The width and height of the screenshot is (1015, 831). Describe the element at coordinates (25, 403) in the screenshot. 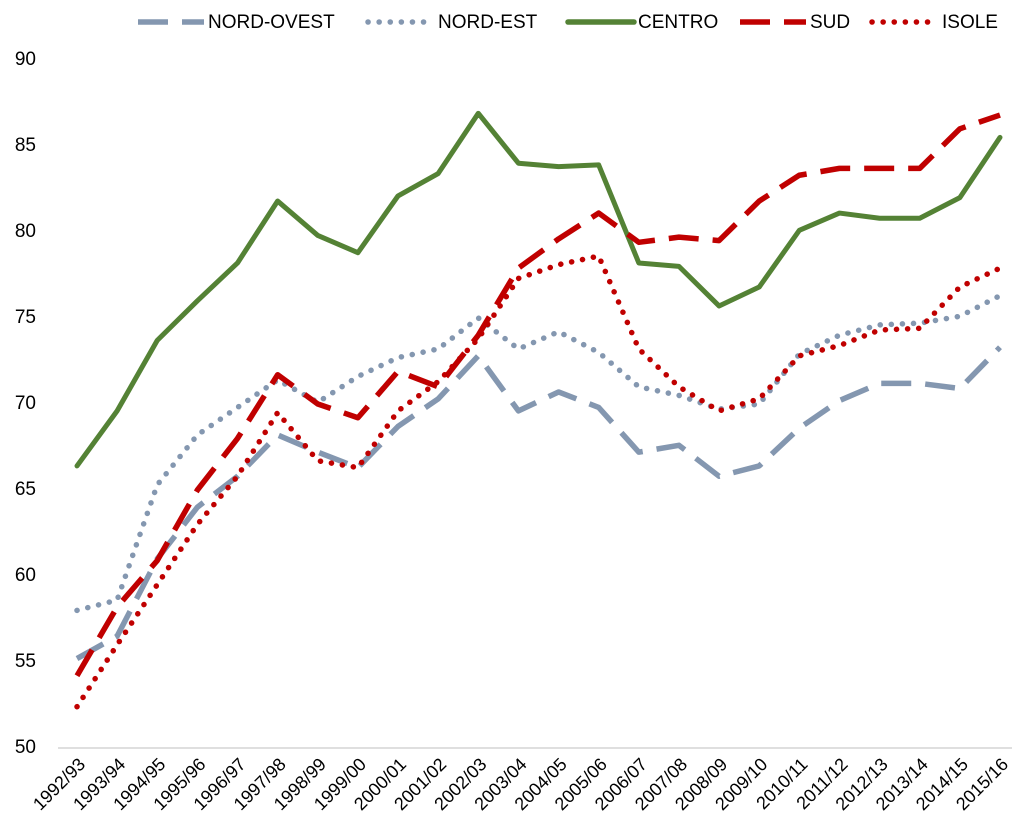

I see `y-tick-label: 70` at that location.